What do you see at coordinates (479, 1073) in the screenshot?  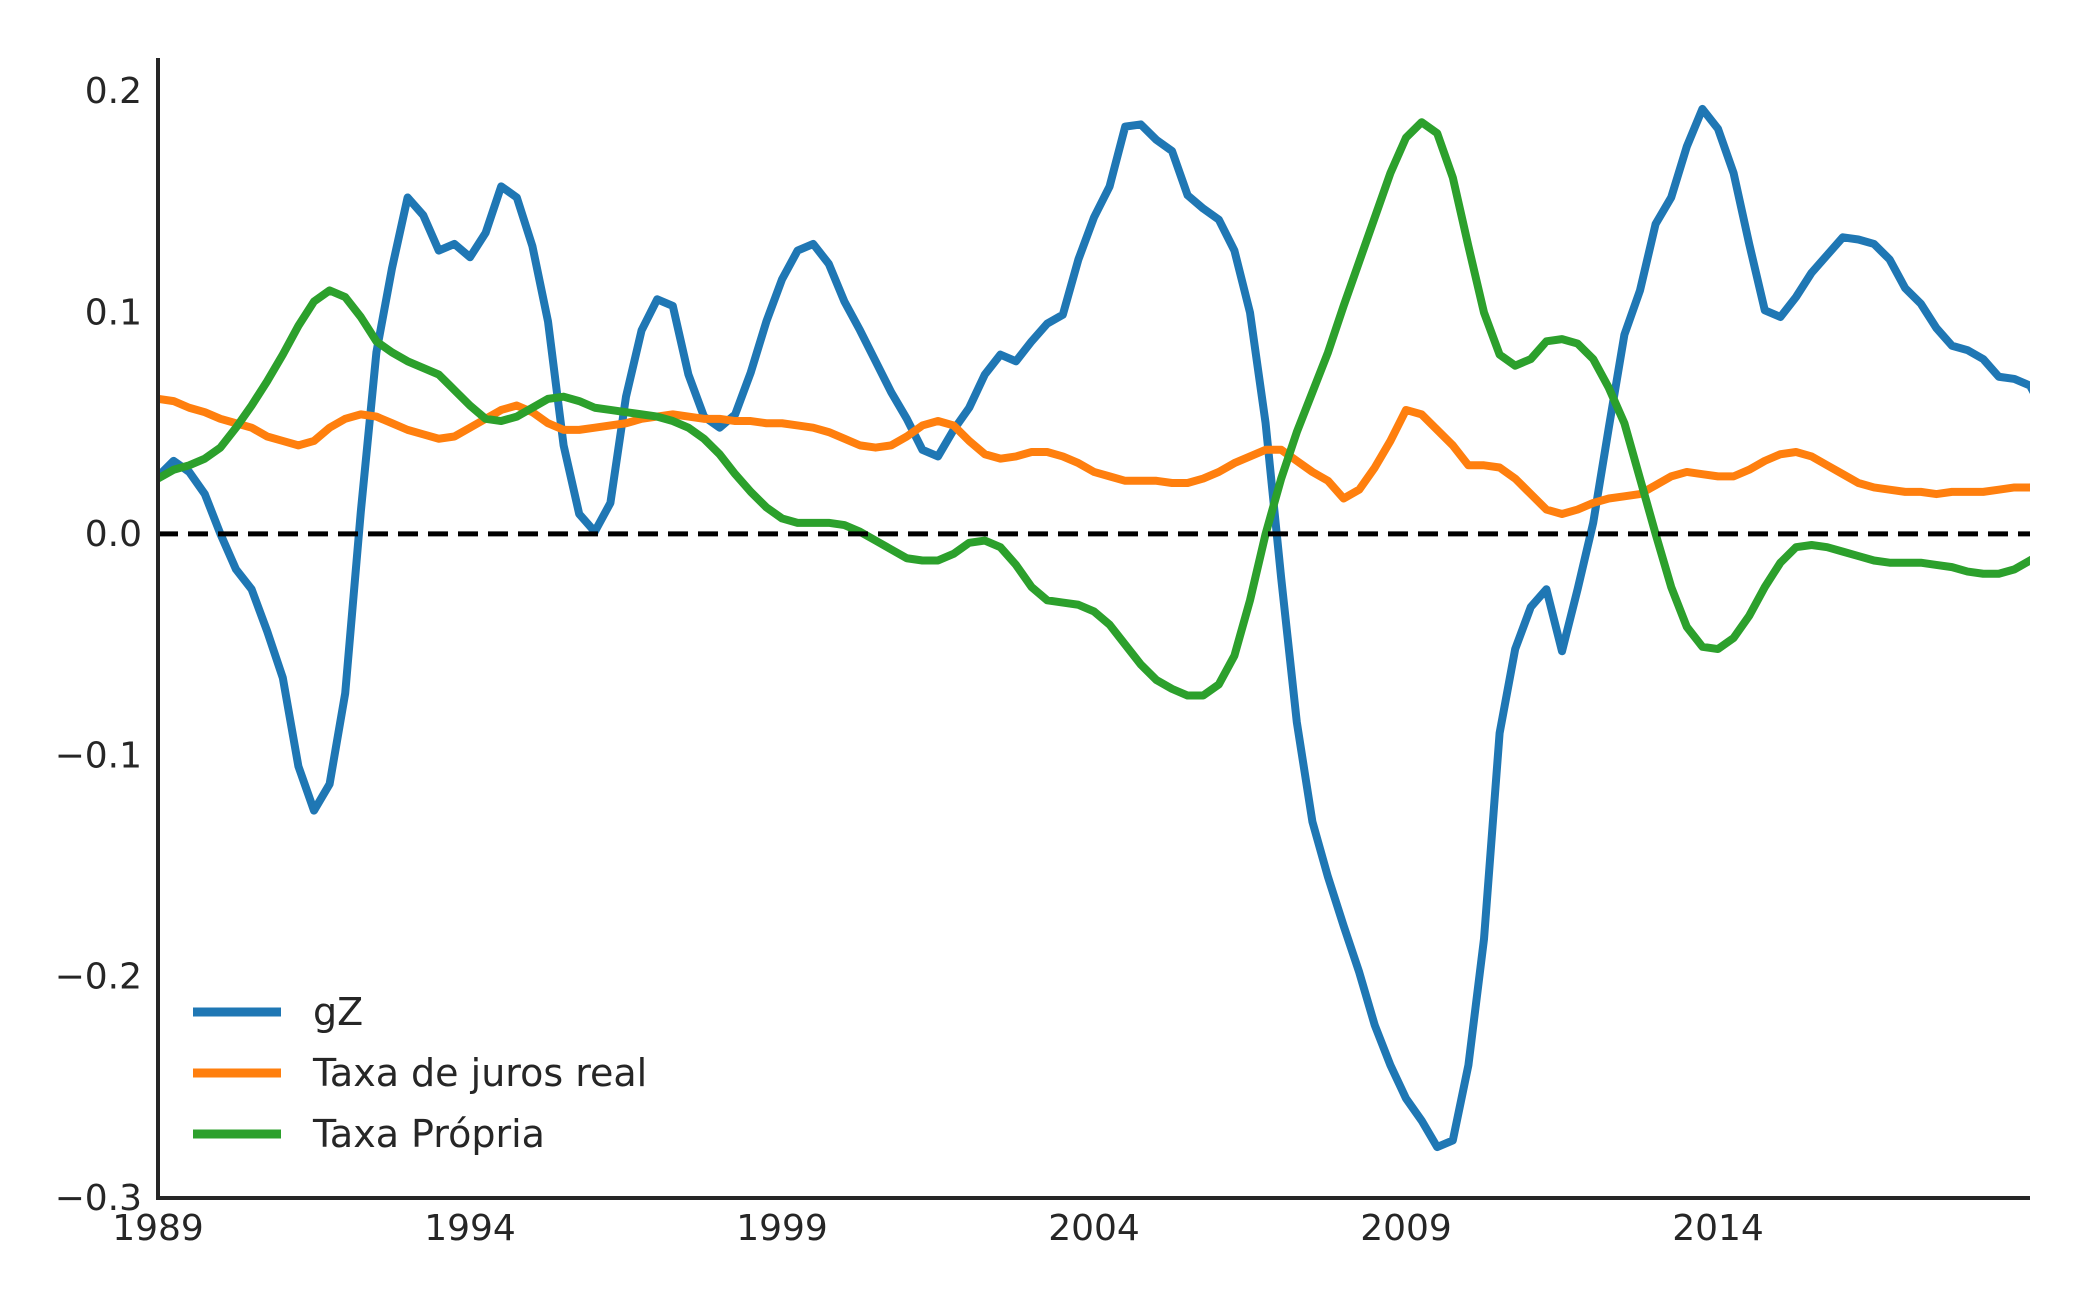 I see `legend-label: Taxa de juros real` at bounding box center [479, 1073].